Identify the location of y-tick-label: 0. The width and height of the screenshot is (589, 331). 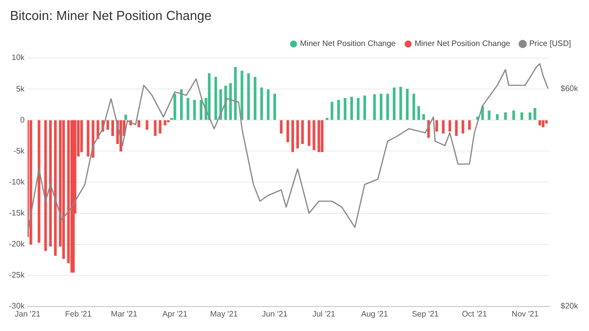
(23, 119).